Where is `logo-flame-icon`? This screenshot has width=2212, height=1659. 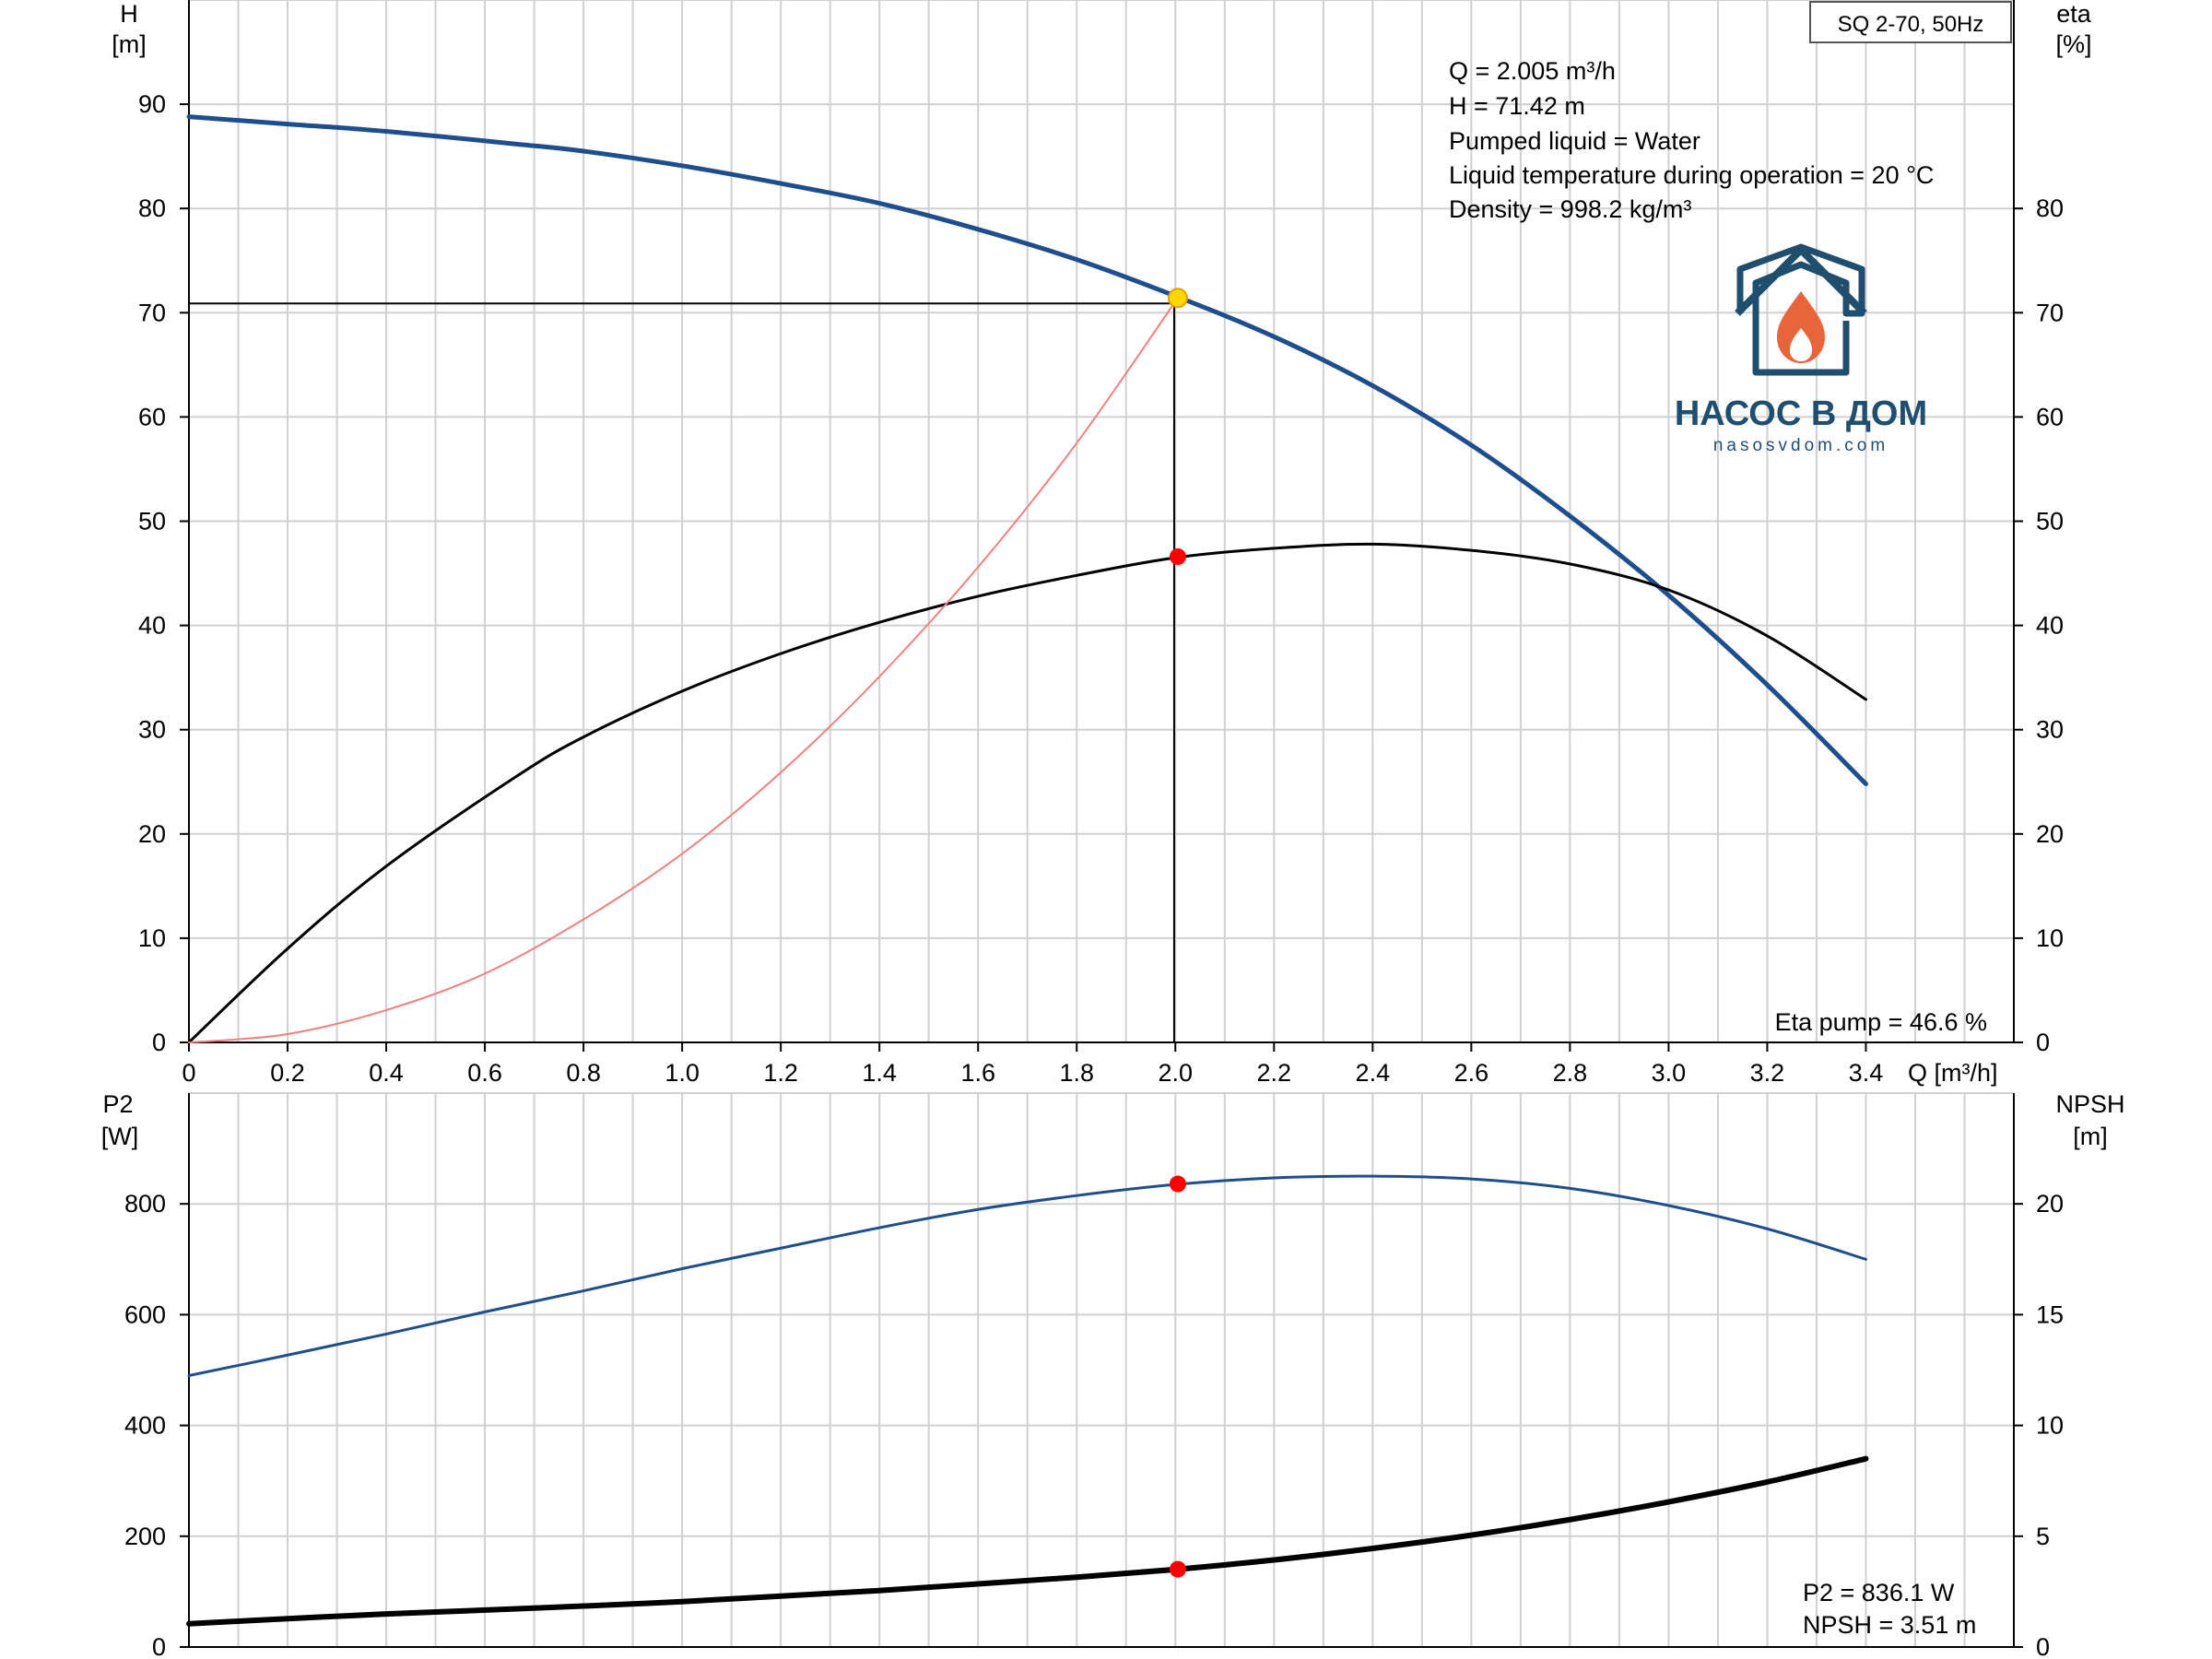 logo-flame-icon is located at coordinates (1801, 327).